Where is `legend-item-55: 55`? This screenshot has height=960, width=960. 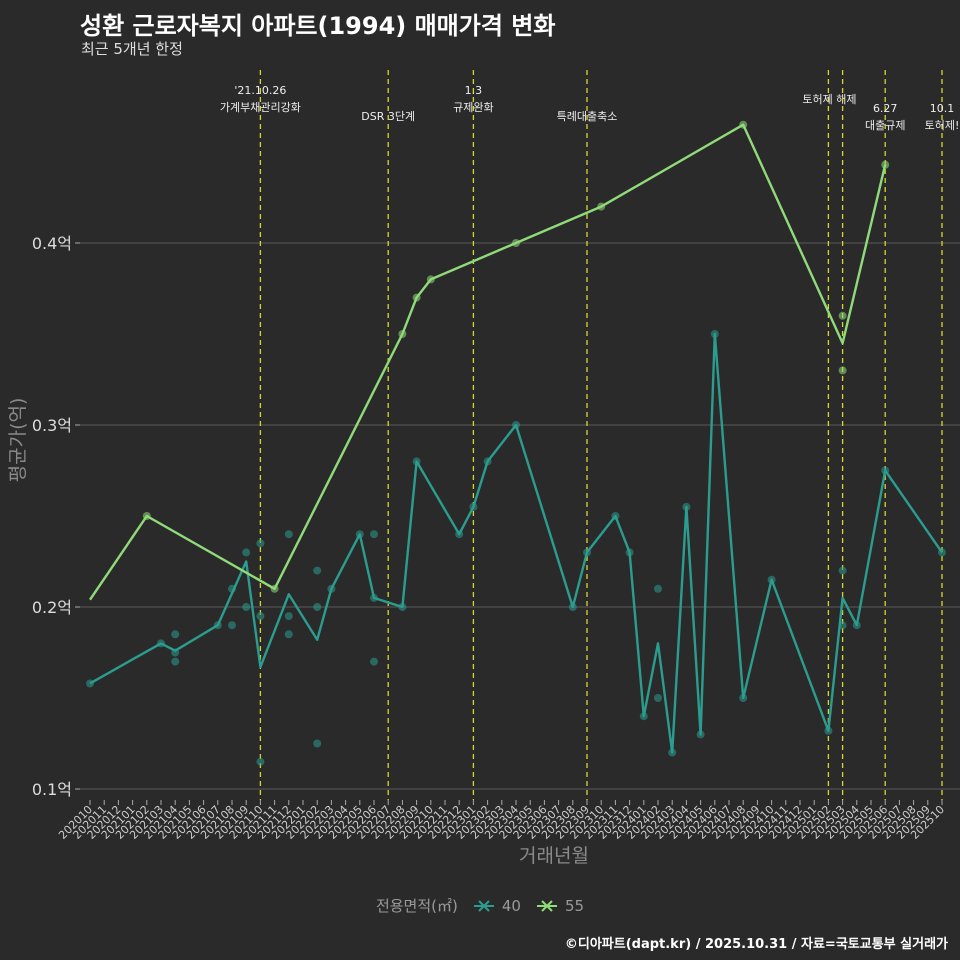 legend-item-55: 55 is located at coordinates (559, 906).